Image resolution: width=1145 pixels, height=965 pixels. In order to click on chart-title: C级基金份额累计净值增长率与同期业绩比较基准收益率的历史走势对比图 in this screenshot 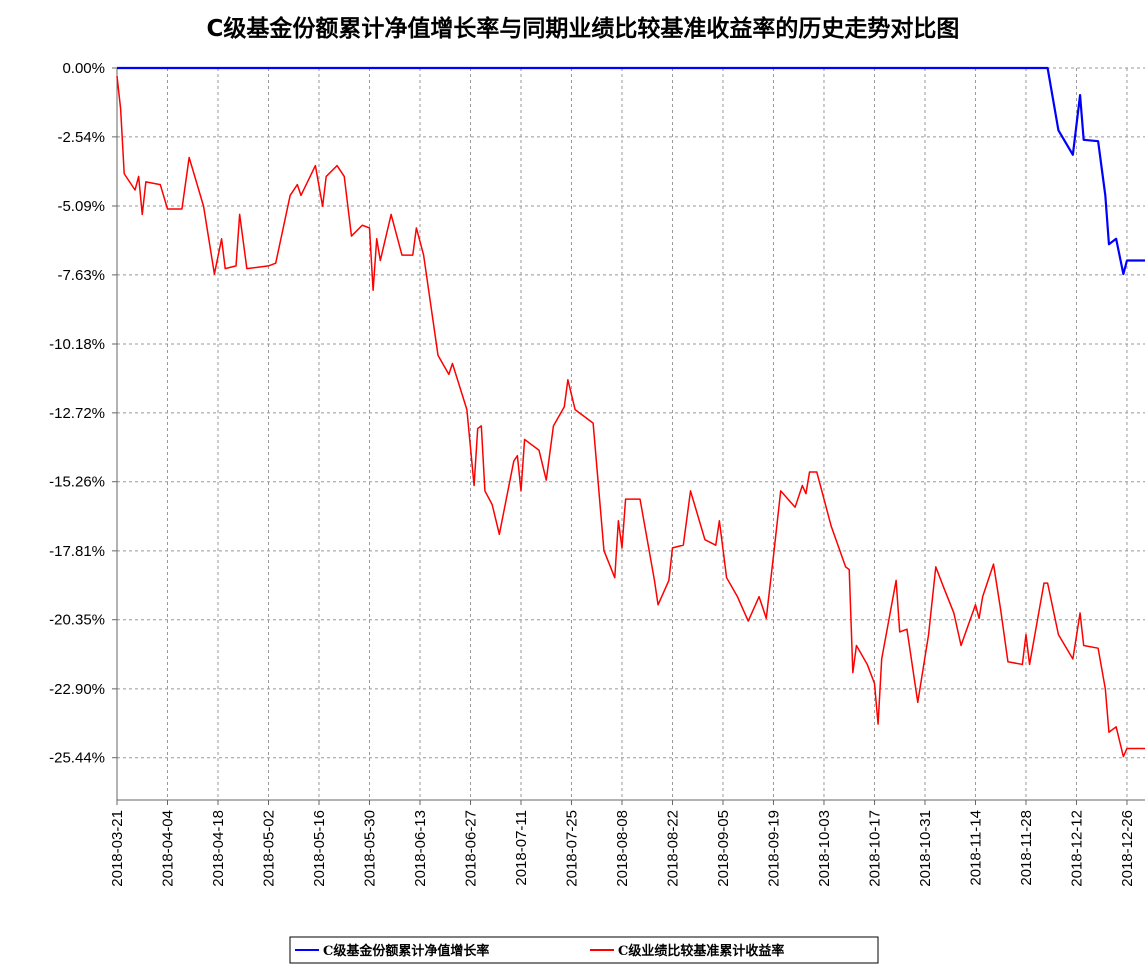, I will do `click(583, 28)`.